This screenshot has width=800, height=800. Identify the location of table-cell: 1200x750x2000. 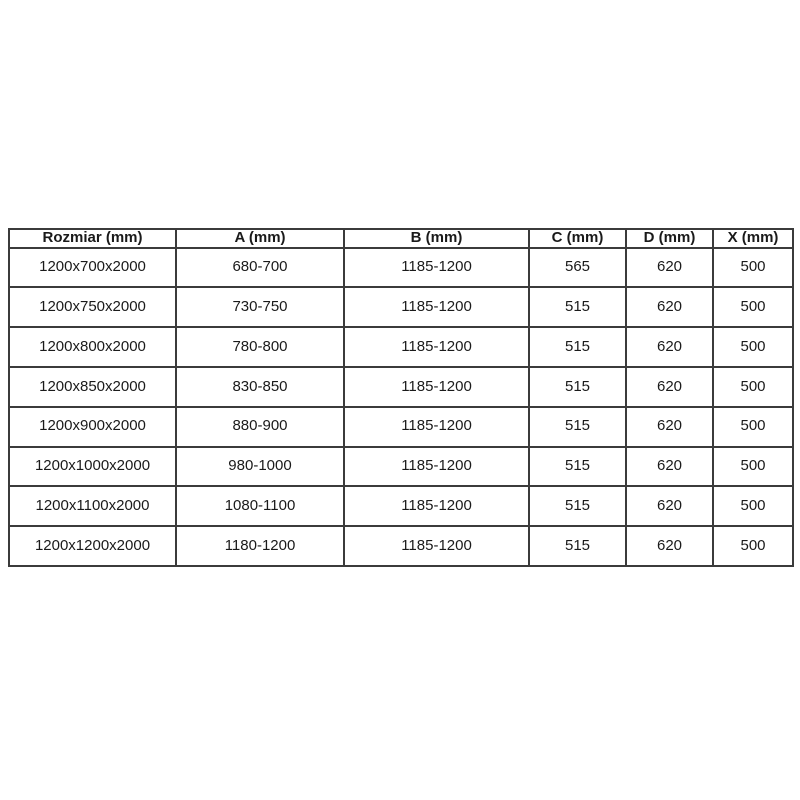
(92, 307).